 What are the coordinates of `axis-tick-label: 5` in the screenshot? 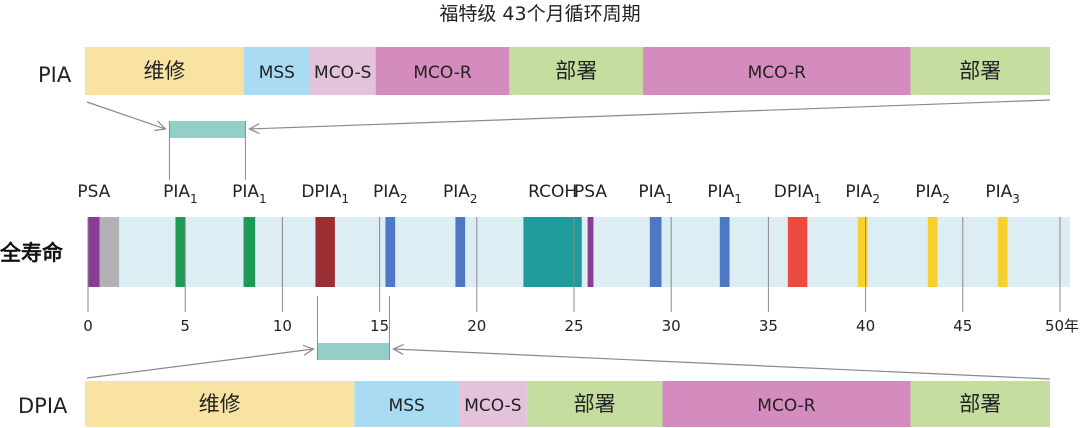 It's located at (185, 326).